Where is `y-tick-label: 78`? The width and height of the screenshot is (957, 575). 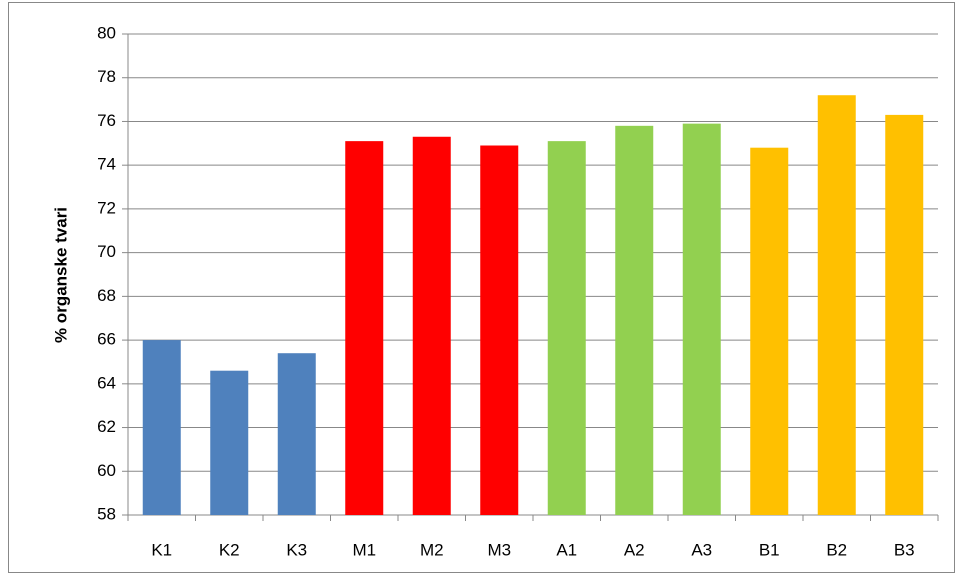
y-tick-label: 78 is located at coordinates (106, 76).